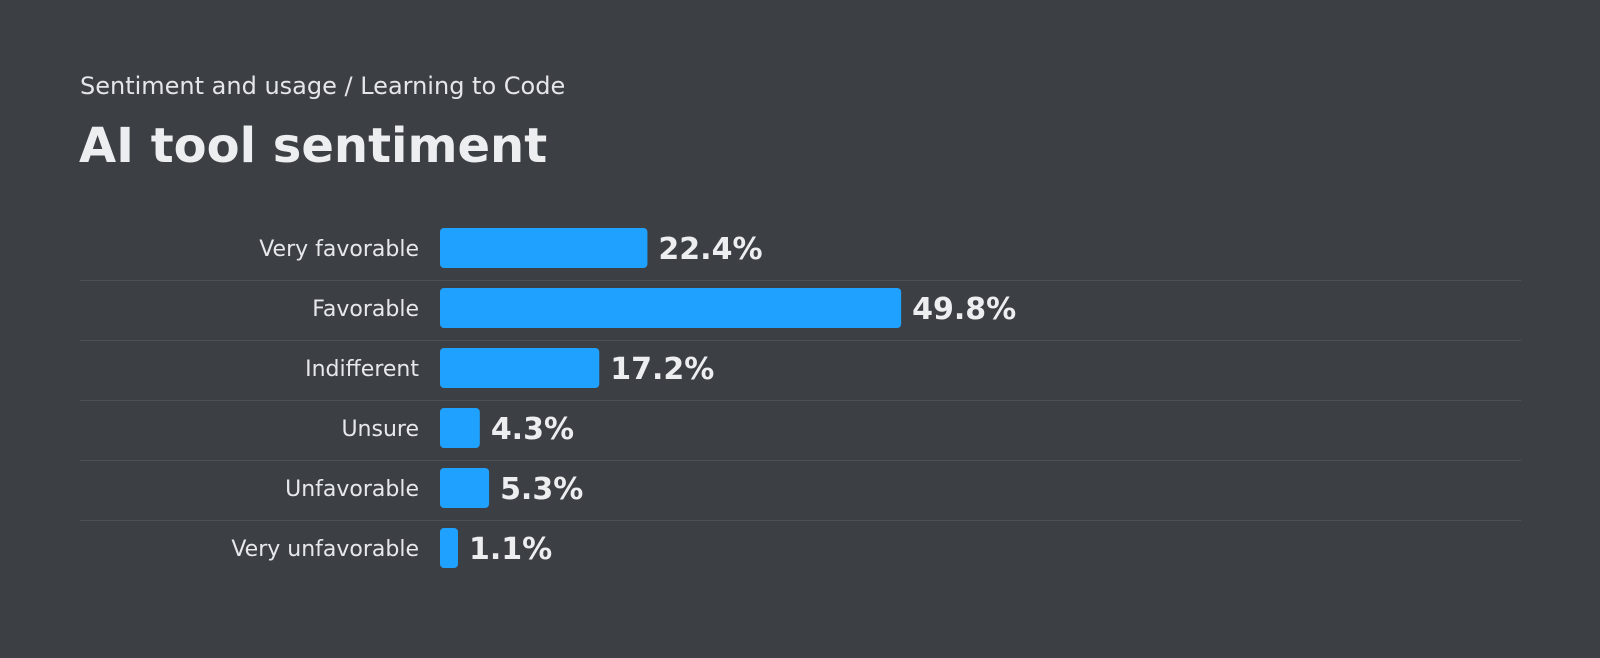 This screenshot has width=1600, height=658. I want to click on value-label: 17.2%, so click(662, 369).